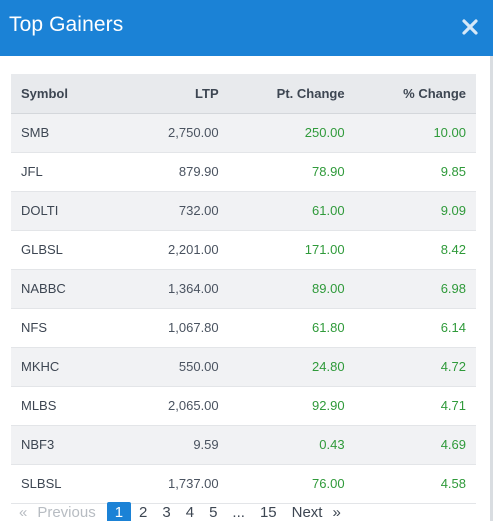  Describe the element at coordinates (59, 367) in the screenshot. I see `cell-symbol: MKHC` at that location.